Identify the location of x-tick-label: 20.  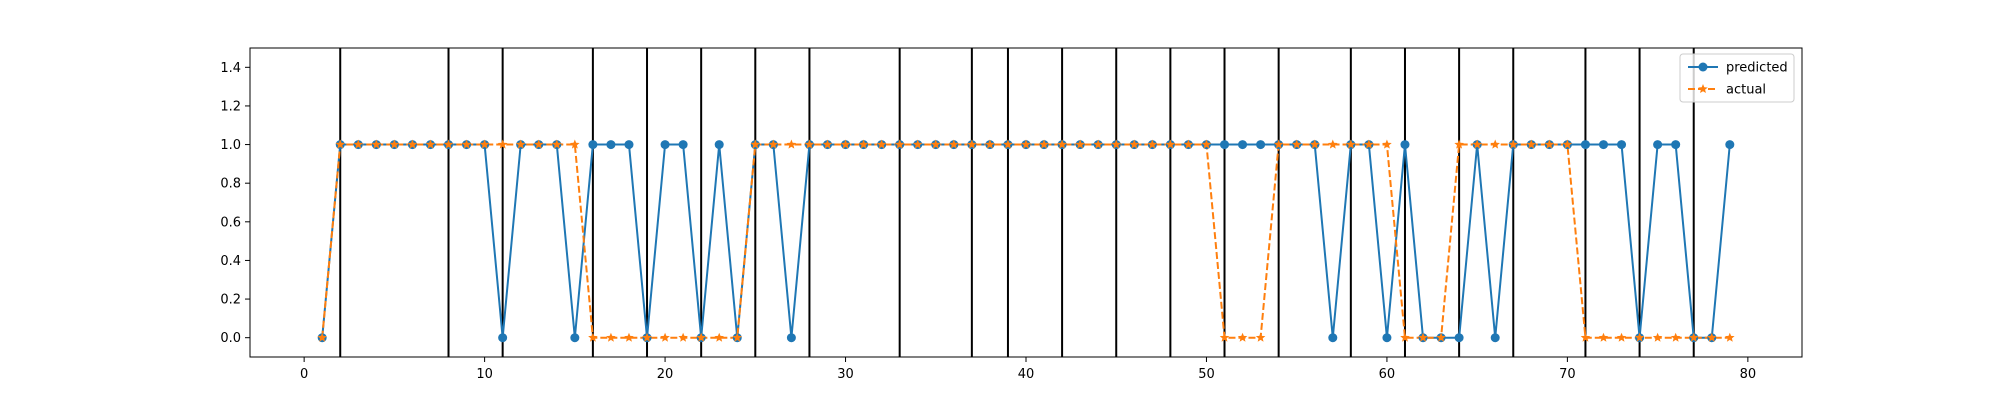
(665, 374).